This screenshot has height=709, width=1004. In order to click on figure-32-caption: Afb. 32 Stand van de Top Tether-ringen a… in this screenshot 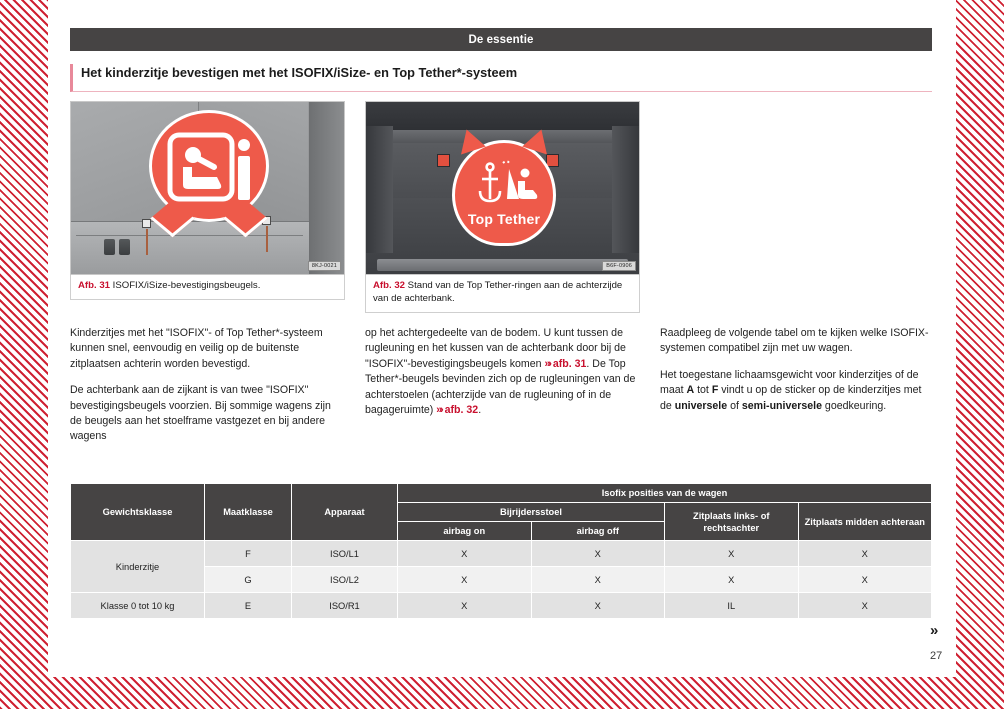, I will do `click(502, 294)`.